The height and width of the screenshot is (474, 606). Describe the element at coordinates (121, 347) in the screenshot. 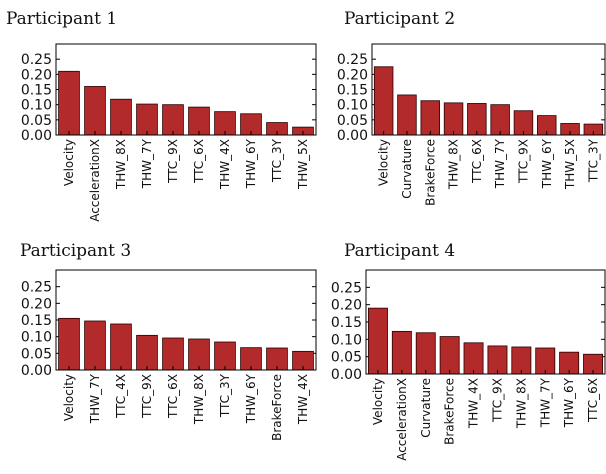

I see `bar-ttc-4x` at that location.